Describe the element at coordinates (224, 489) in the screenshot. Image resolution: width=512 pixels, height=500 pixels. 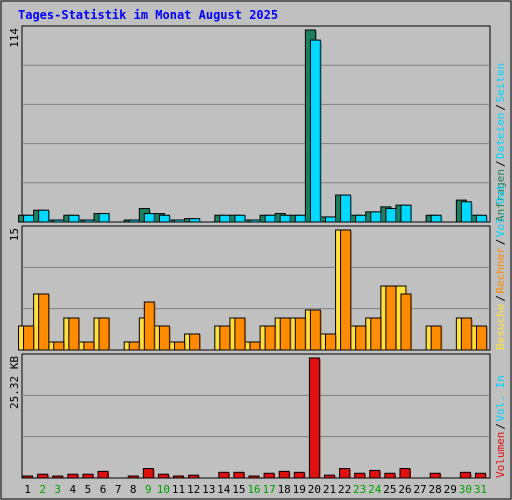
I see `day-label-14: 14` at that location.